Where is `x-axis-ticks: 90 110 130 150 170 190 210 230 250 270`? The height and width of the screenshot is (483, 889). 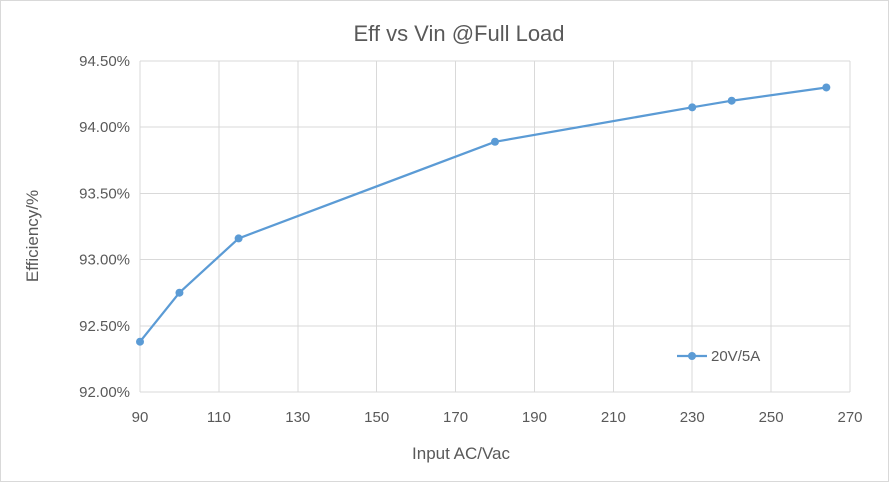
x-axis-ticks: 90 110 130 150 170 190 210 230 250 270 is located at coordinates (497, 417).